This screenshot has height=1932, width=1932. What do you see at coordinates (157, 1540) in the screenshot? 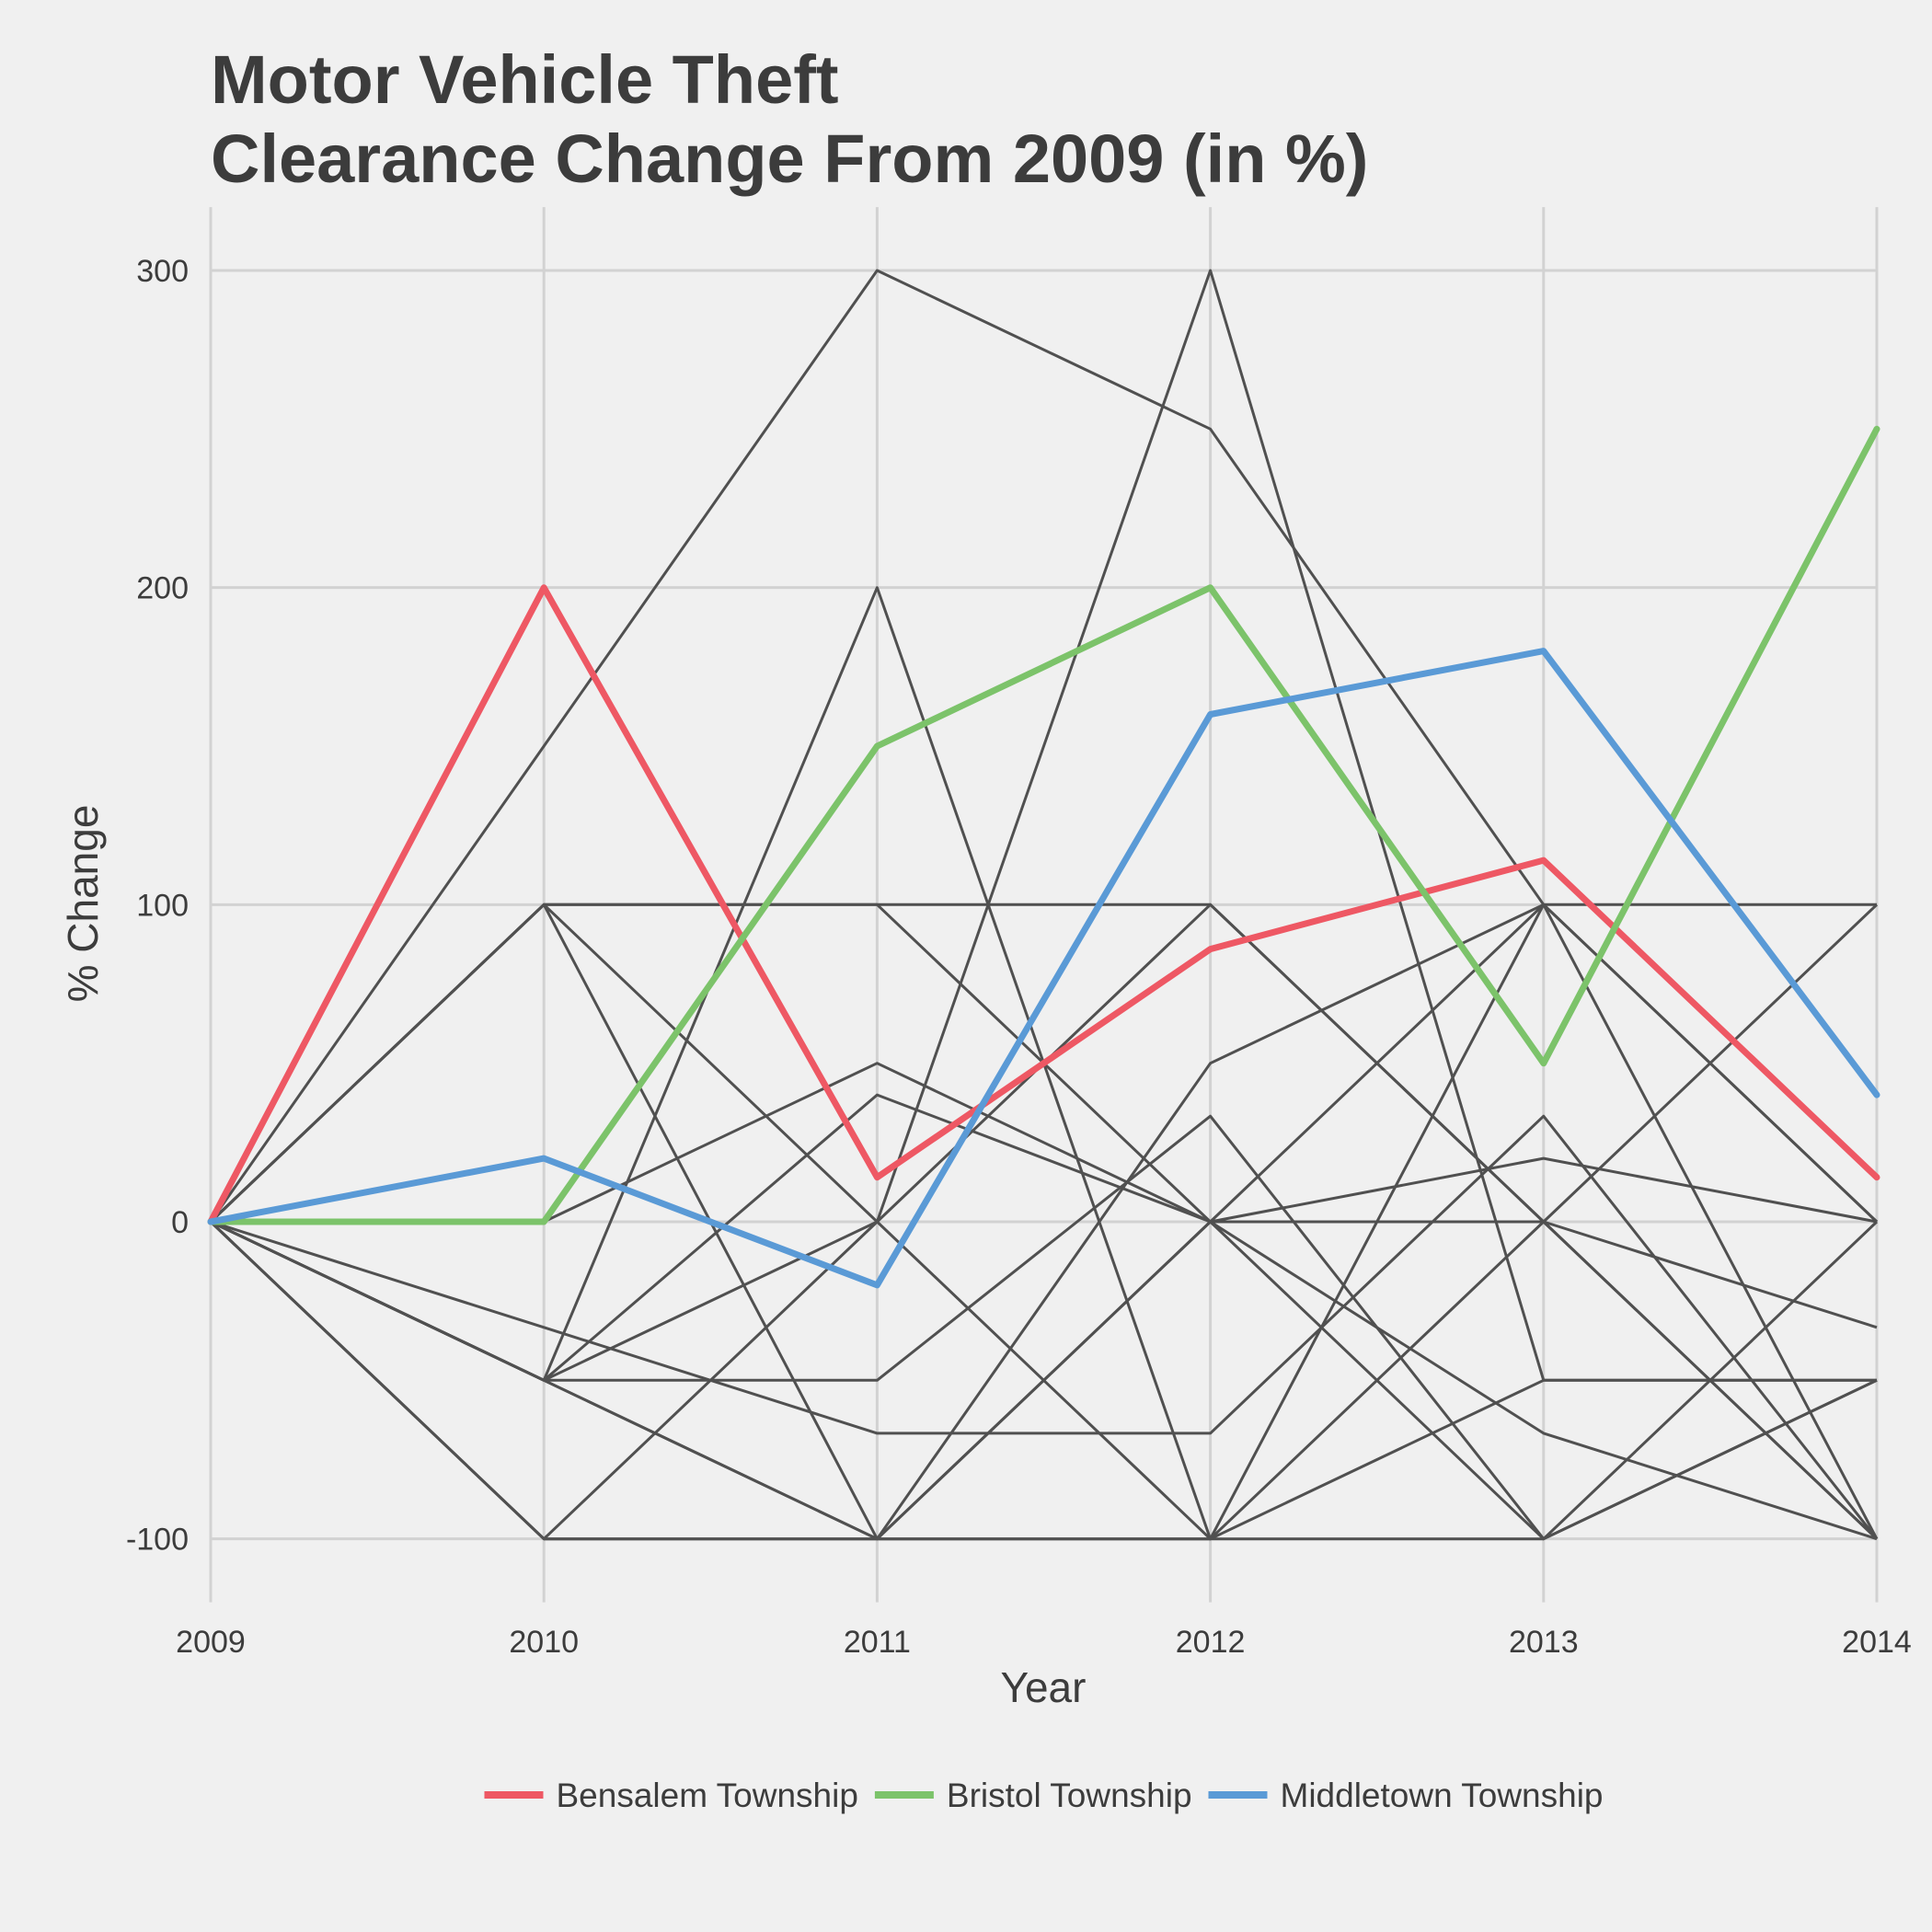
I see `y-tick-label: -100` at bounding box center [157, 1540].